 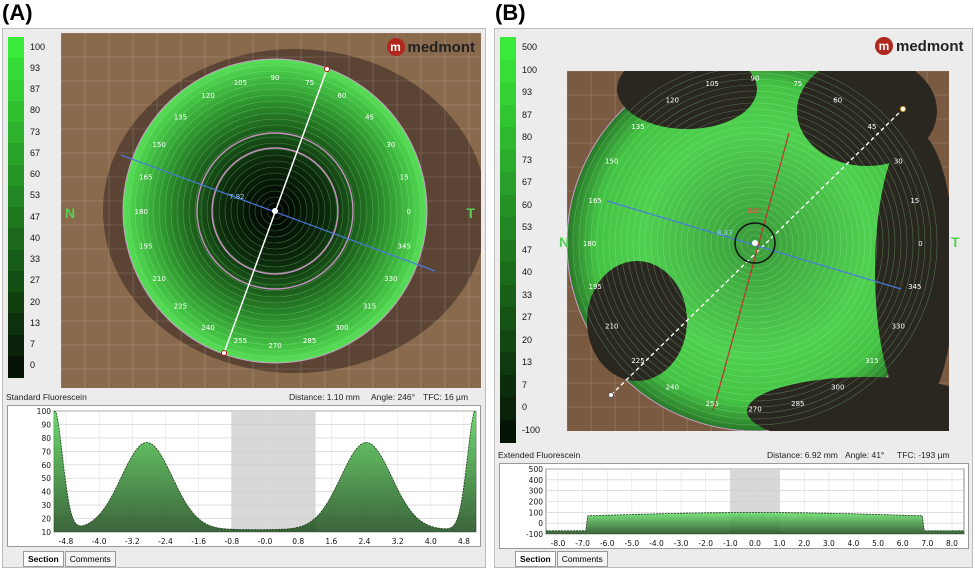 I want to click on scale-label: 60, so click(x=527, y=204).